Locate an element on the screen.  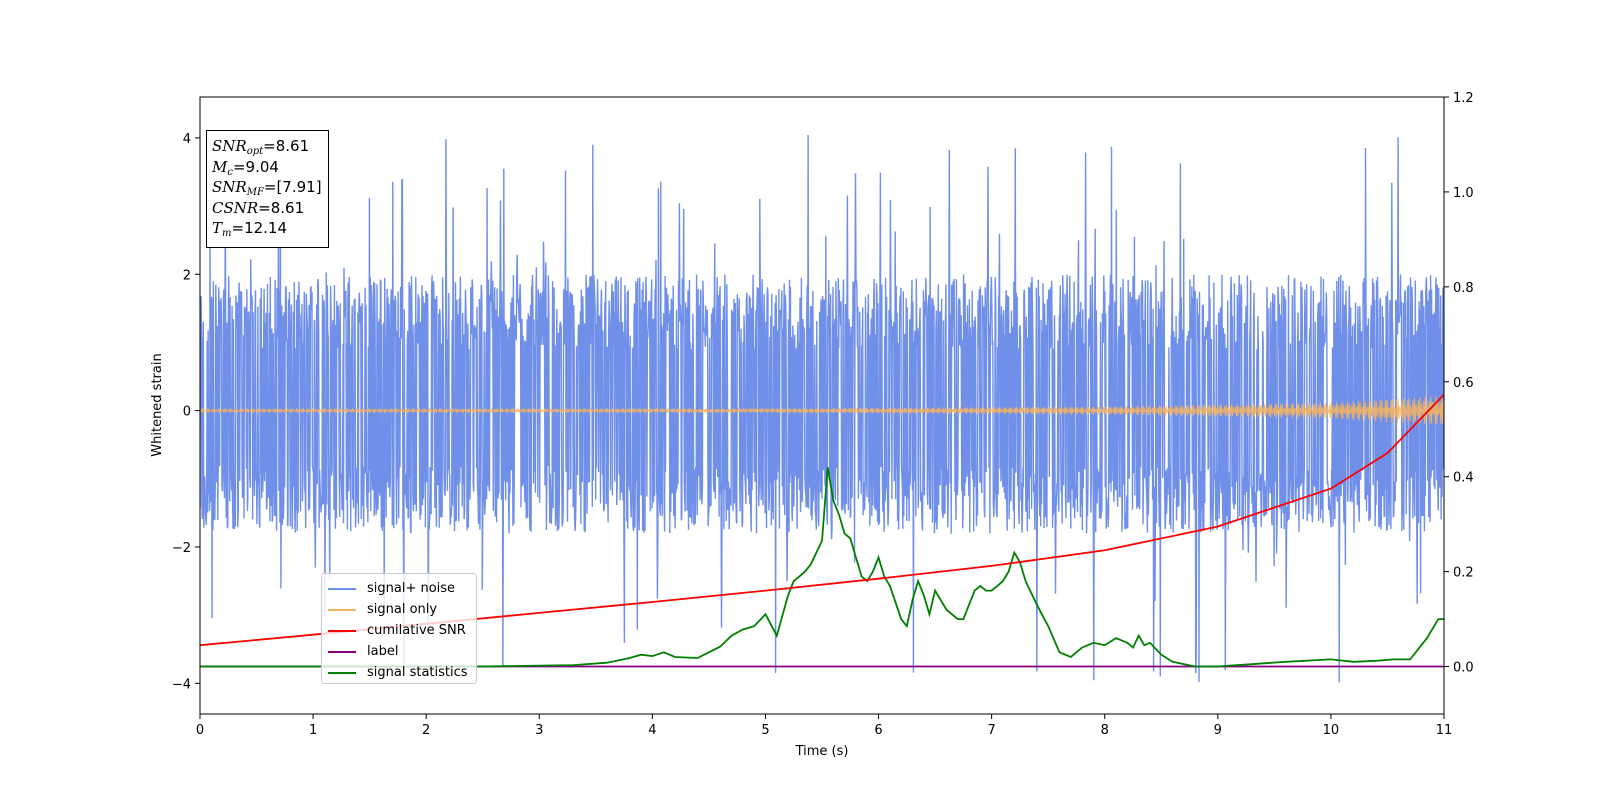
y2-tick-label: 0.2 is located at coordinates (1463, 573).